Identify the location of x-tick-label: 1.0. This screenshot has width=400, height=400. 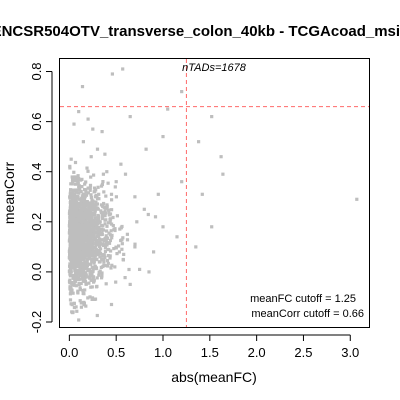
(163, 352).